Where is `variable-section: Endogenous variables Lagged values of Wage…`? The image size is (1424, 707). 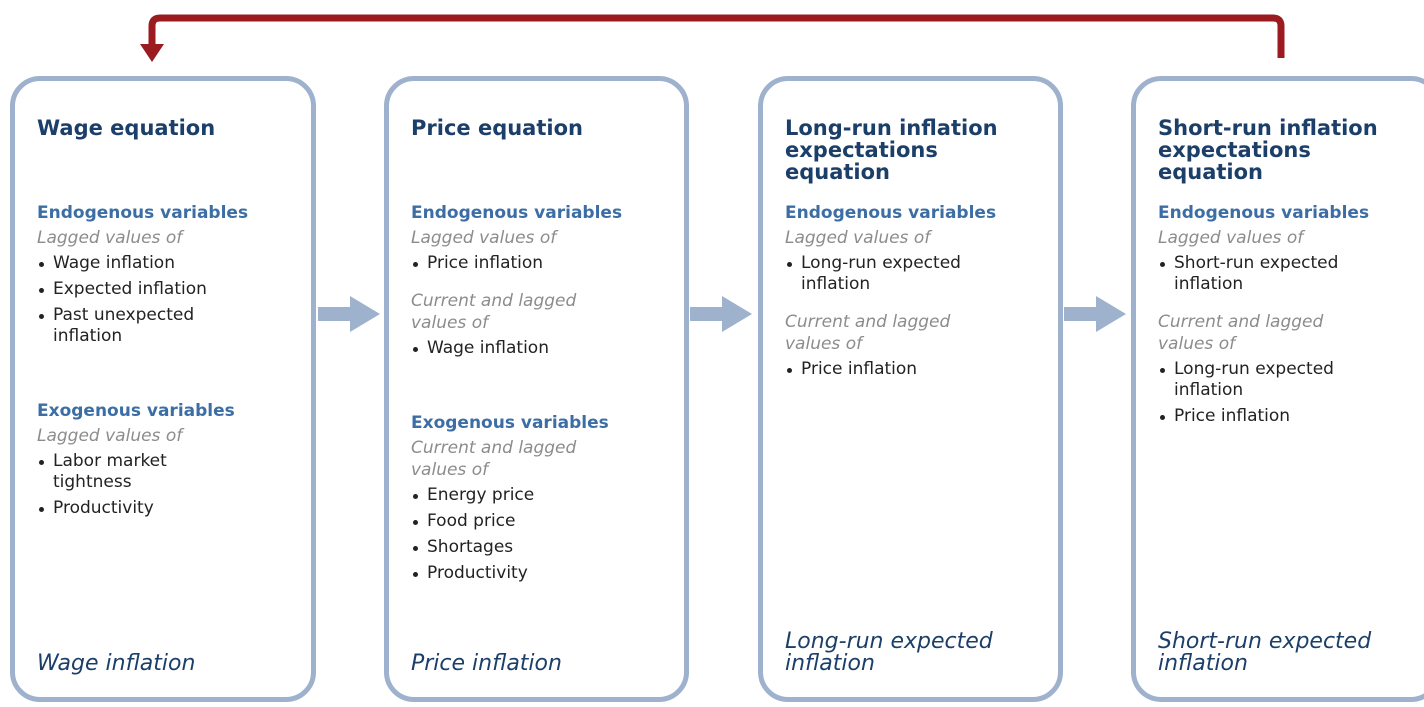
variable-section: Endogenous variables Lagged values of Wage… is located at coordinates (162, 274).